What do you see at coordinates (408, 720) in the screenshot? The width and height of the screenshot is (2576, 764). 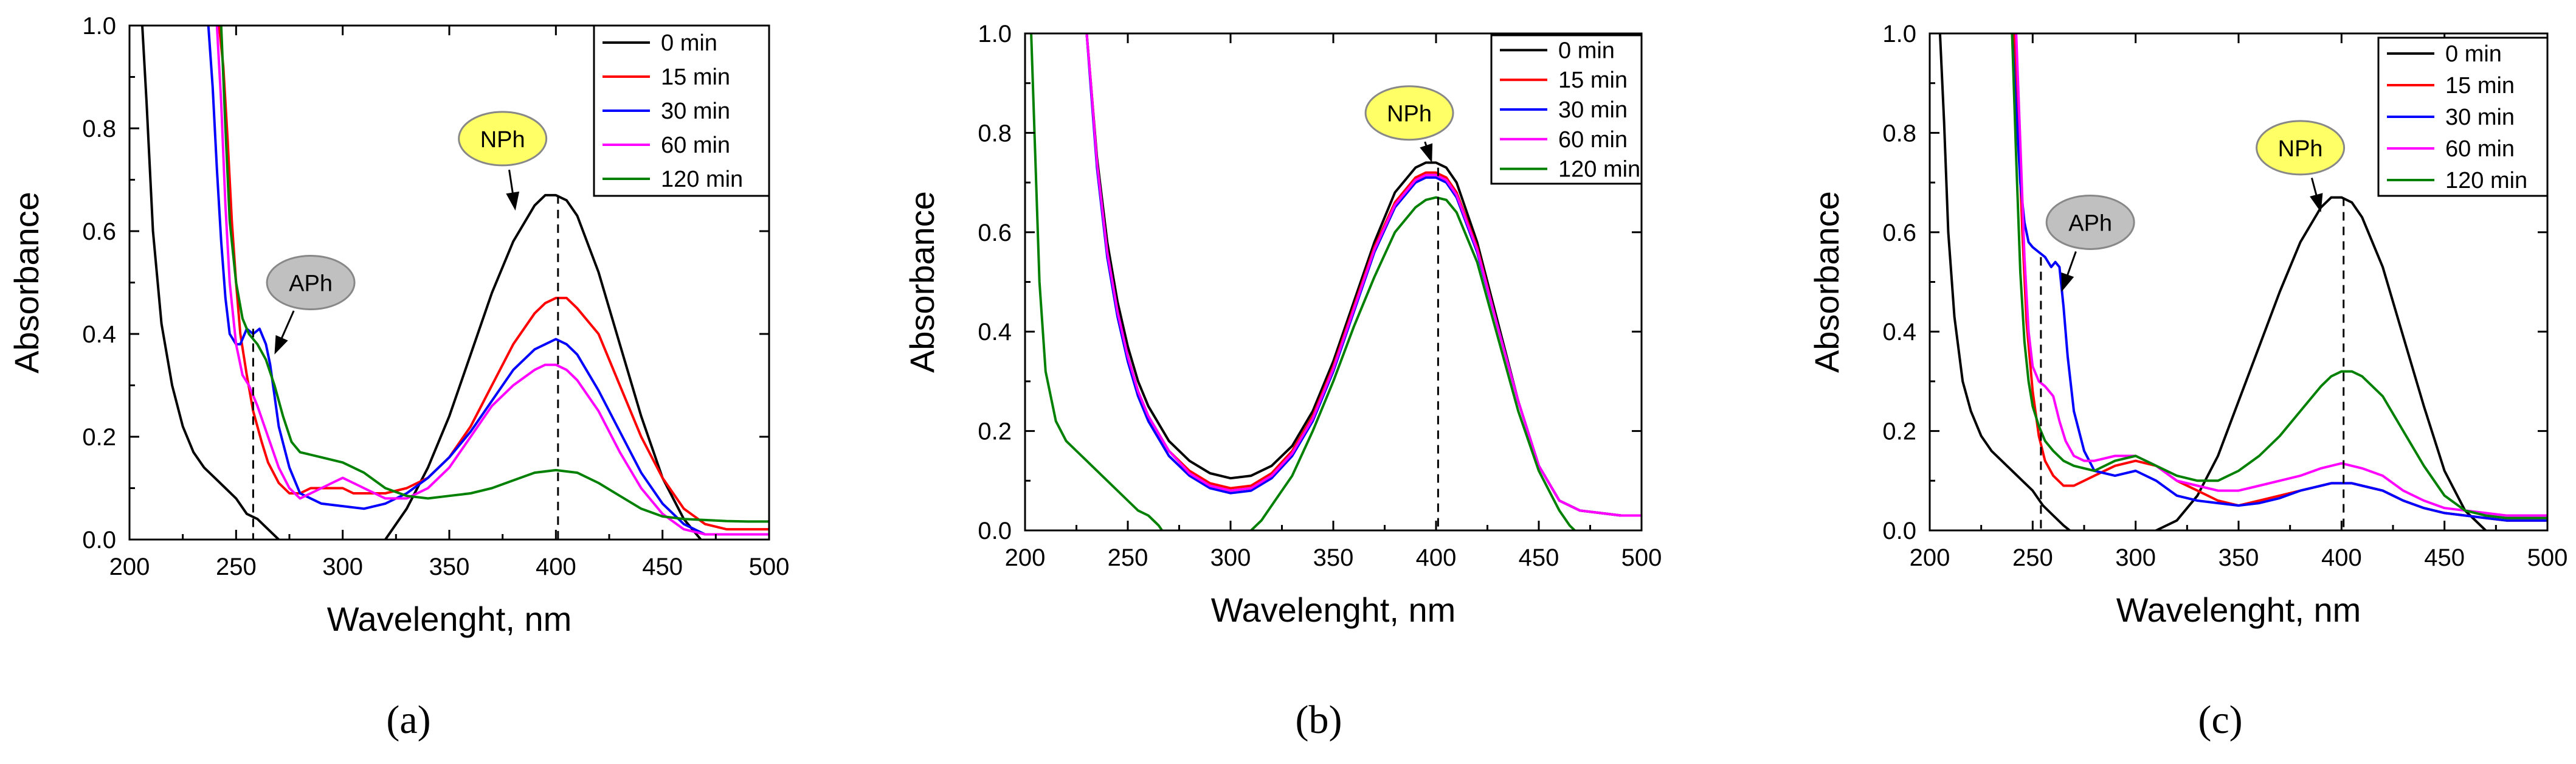 I see `panel-label: (a)` at bounding box center [408, 720].